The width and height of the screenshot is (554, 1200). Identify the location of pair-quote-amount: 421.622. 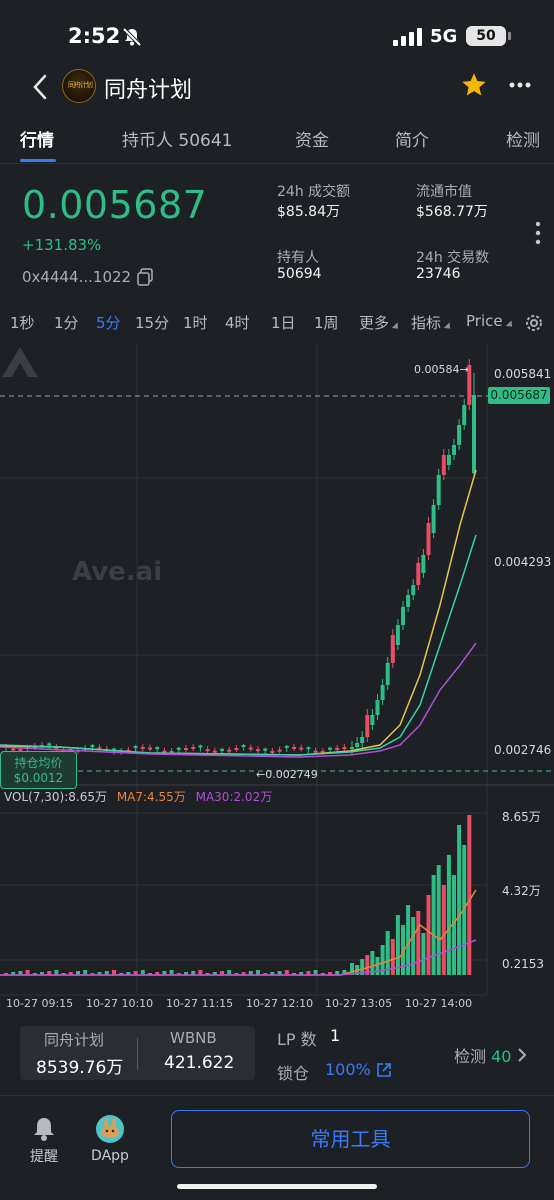
(199, 1063).